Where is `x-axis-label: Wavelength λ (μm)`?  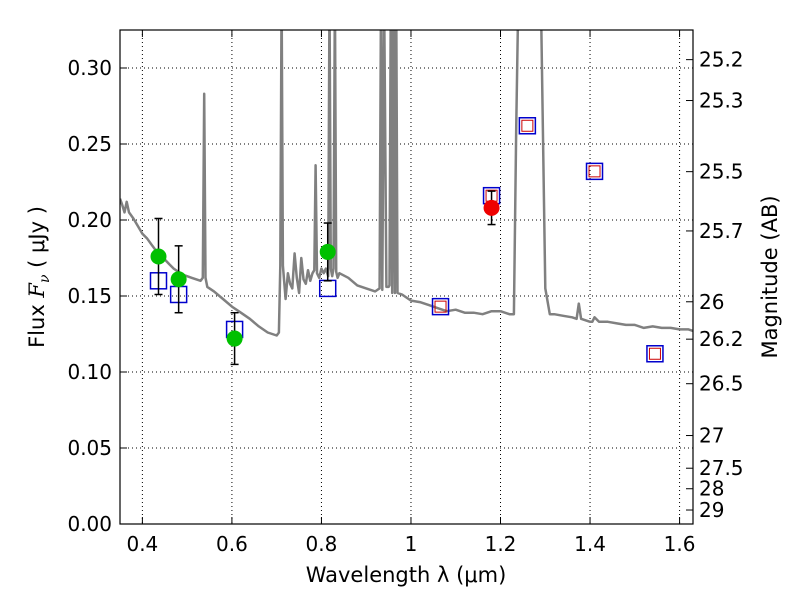
x-axis-label: Wavelength λ (μm) is located at coordinates (406, 575).